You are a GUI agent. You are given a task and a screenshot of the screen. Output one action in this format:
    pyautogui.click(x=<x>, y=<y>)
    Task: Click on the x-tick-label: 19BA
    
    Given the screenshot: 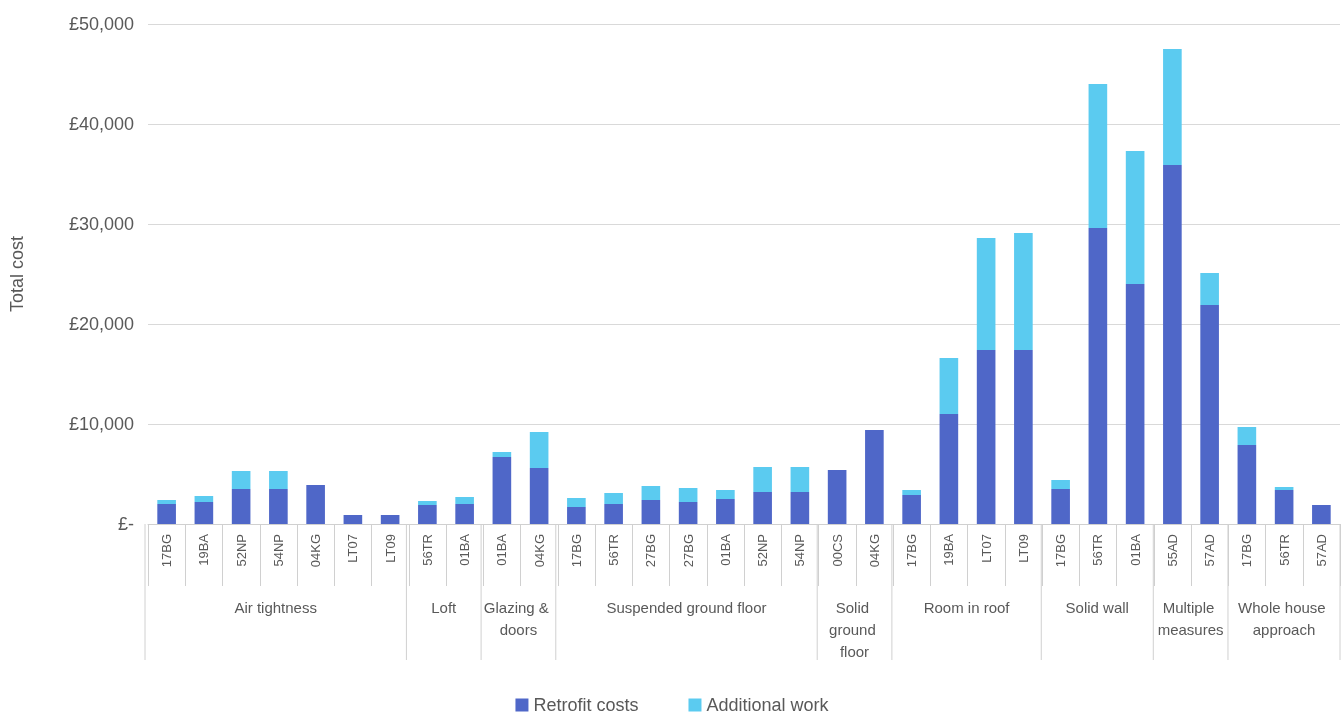 What is the action you would take?
    pyautogui.click(x=949, y=549)
    